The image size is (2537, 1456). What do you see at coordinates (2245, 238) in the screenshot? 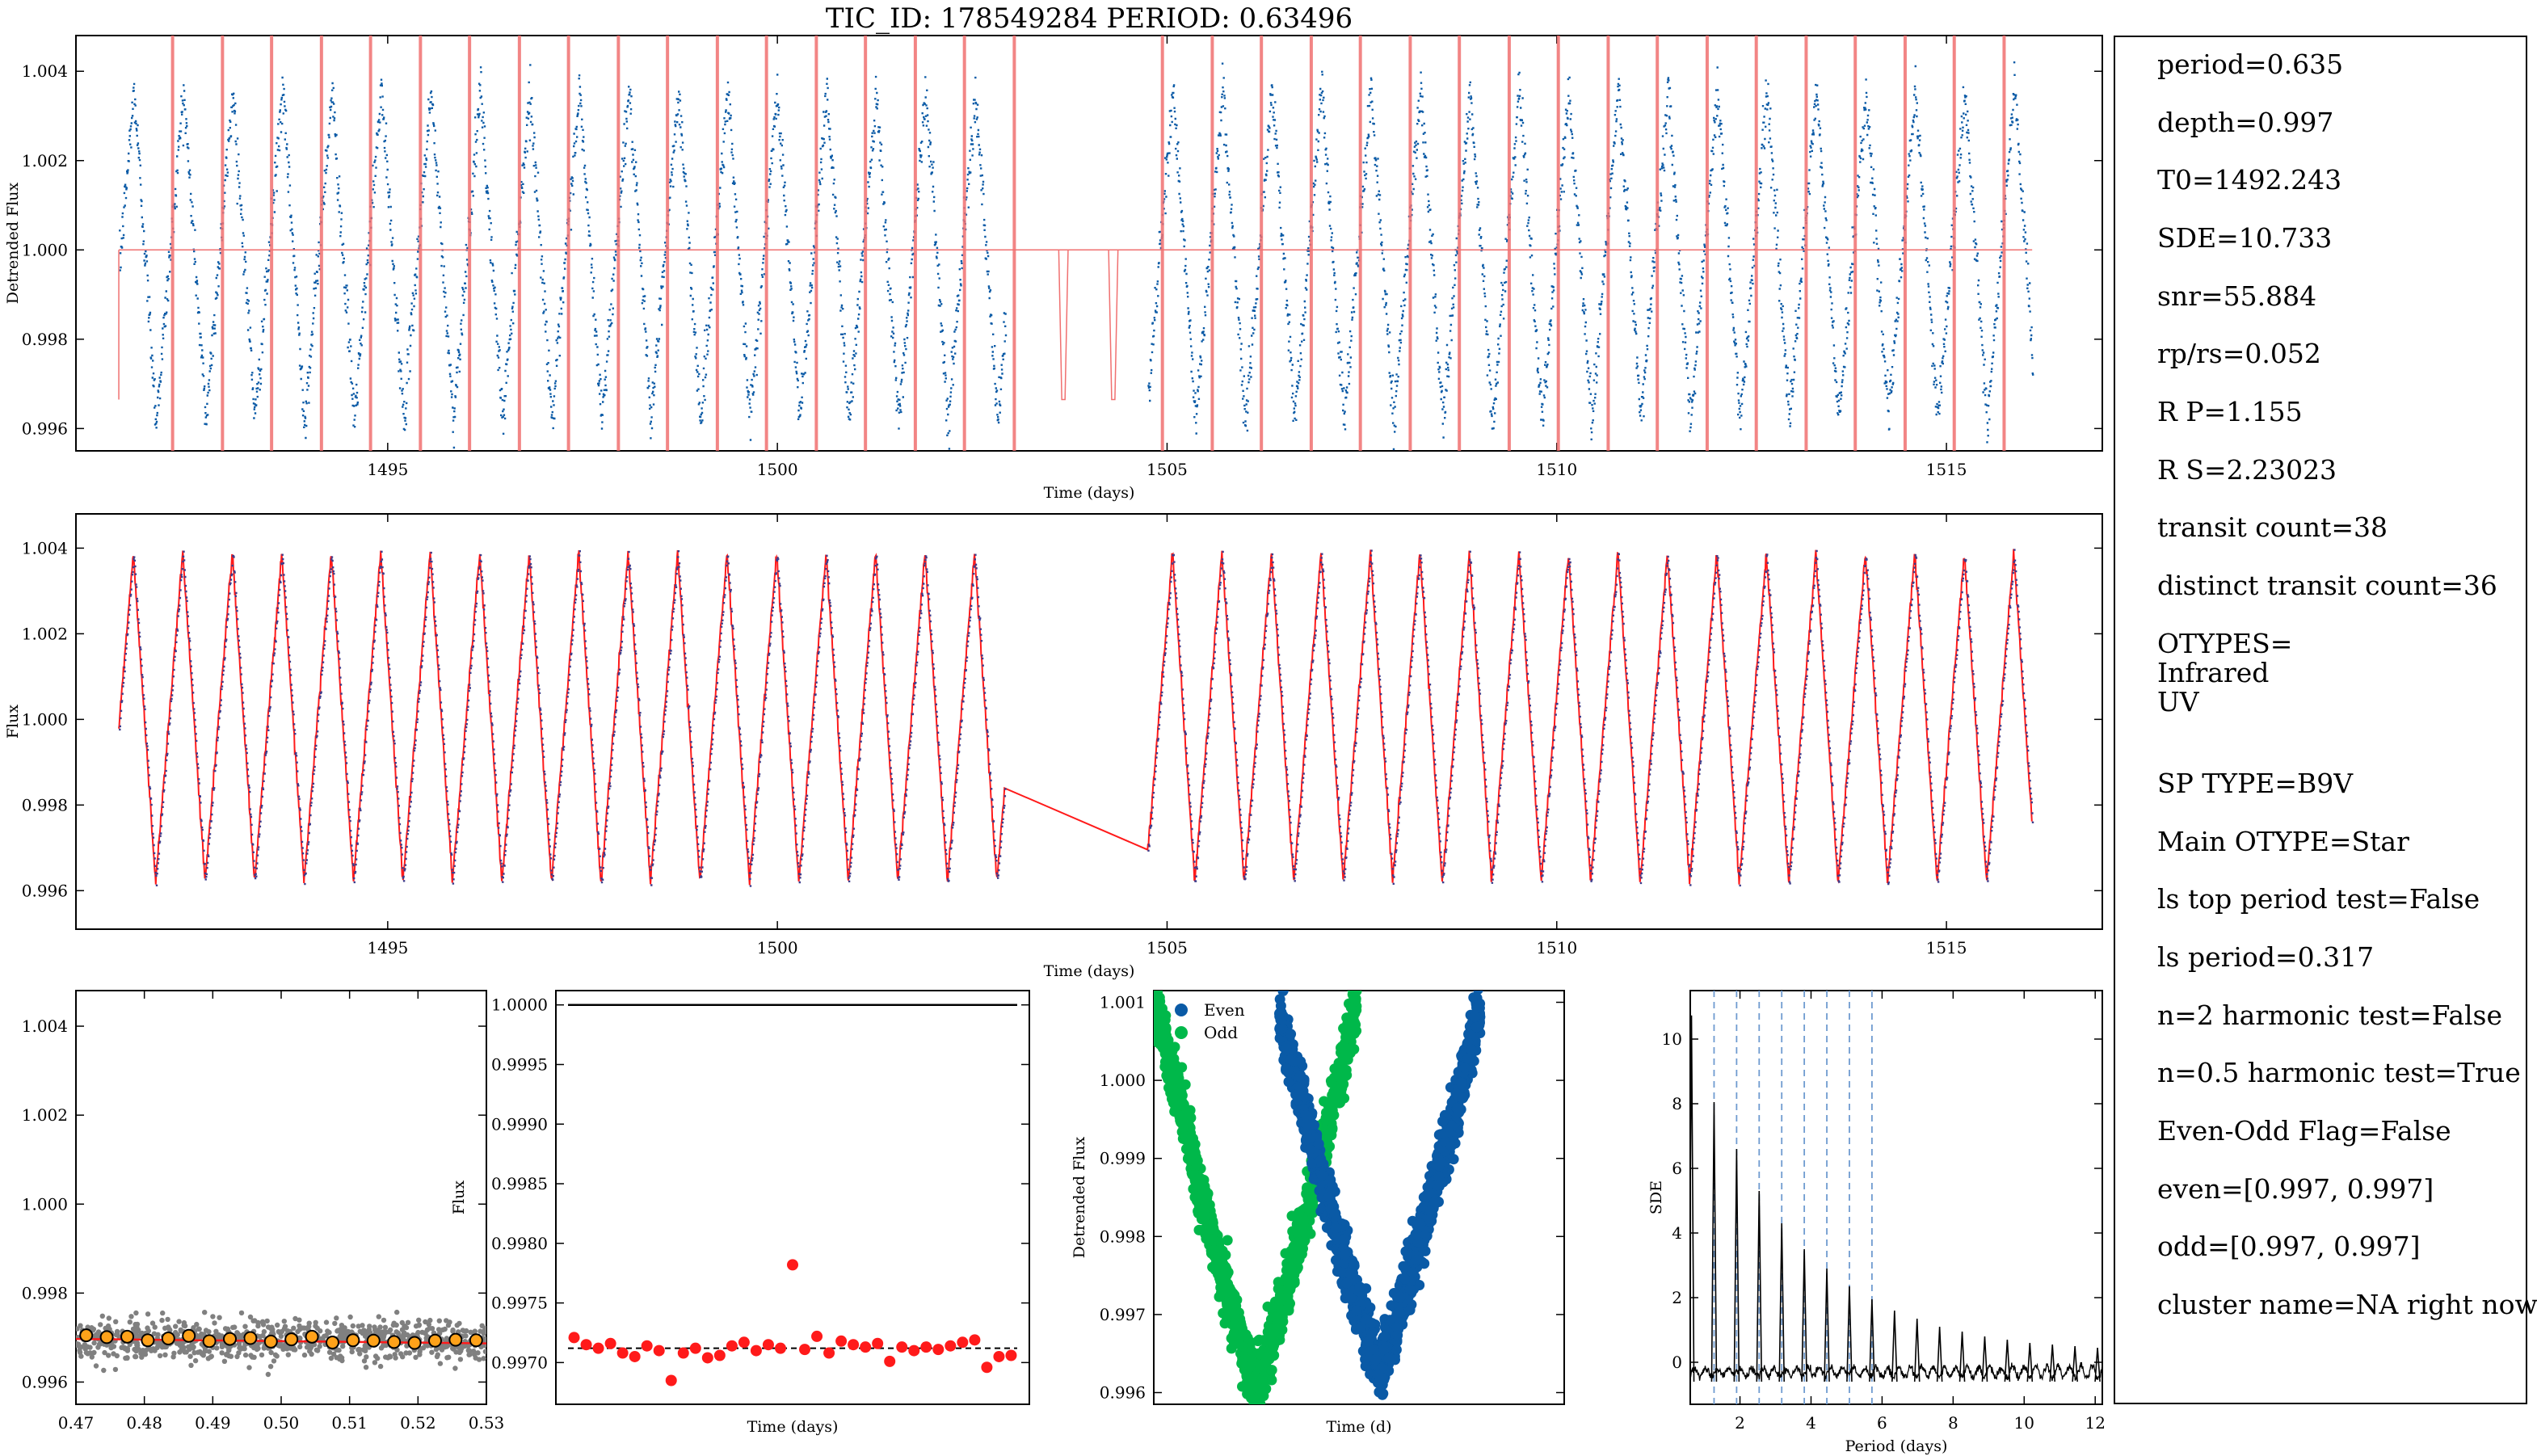
I see `info-line: SDE=10.733` at bounding box center [2245, 238].